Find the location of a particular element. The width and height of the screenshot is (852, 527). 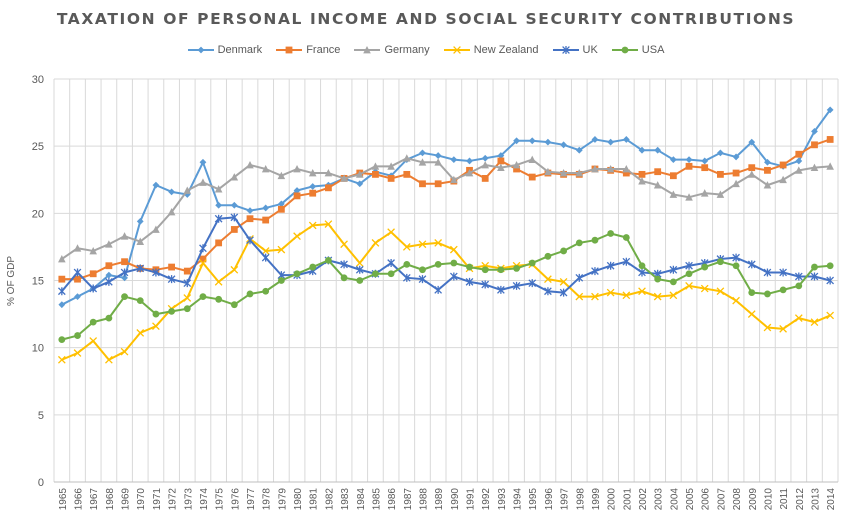

x-tick-label: 1997 is located at coordinates (565, 499).